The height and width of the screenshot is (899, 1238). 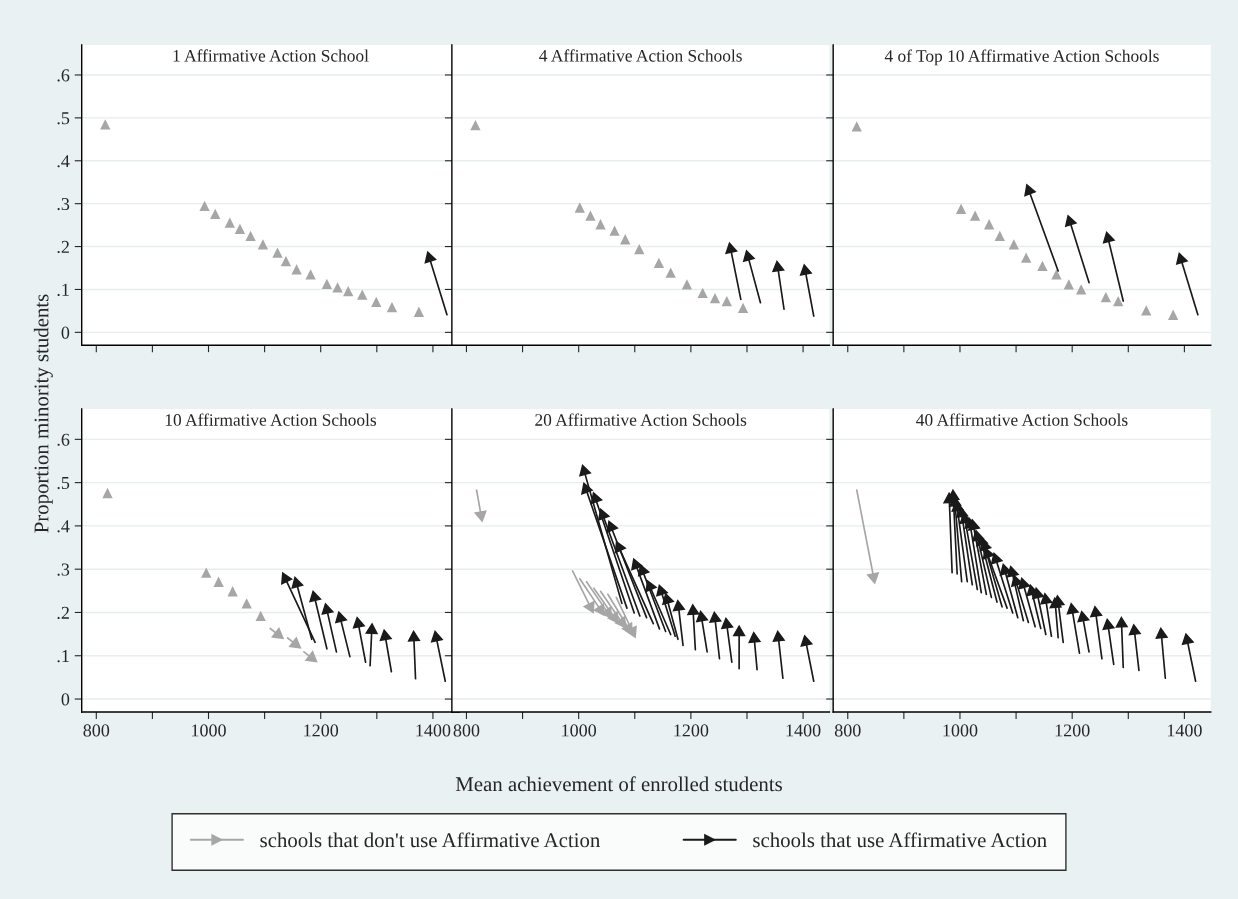 What do you see at coordinates (641, 419) in the screenshot?
I see `chart-title: 20 Affirmative Action Schools` at bounding box center [641, 419].